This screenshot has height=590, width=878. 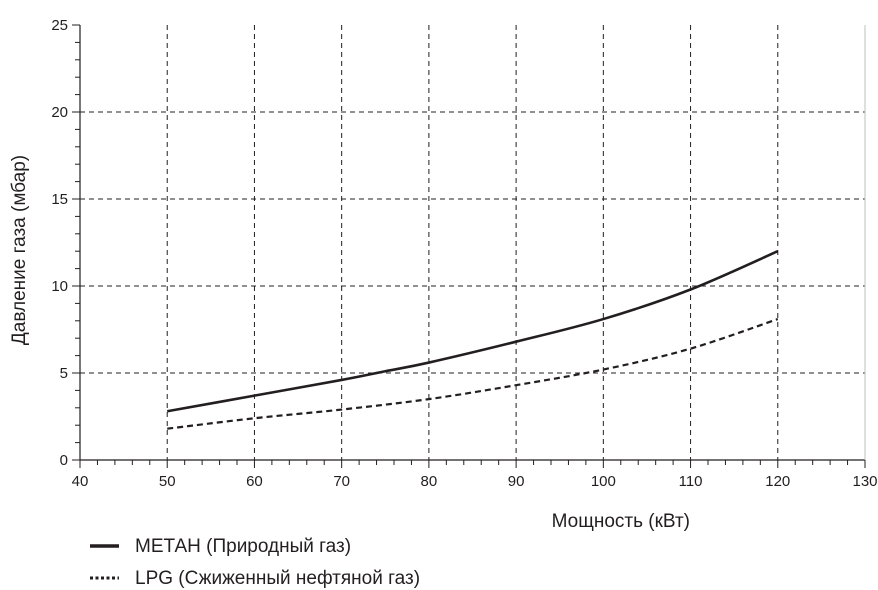 What do you see at coordinates (777, 481) in the screenshot?
I see `x-tick-label: 120` at bounding box center [777, 481].